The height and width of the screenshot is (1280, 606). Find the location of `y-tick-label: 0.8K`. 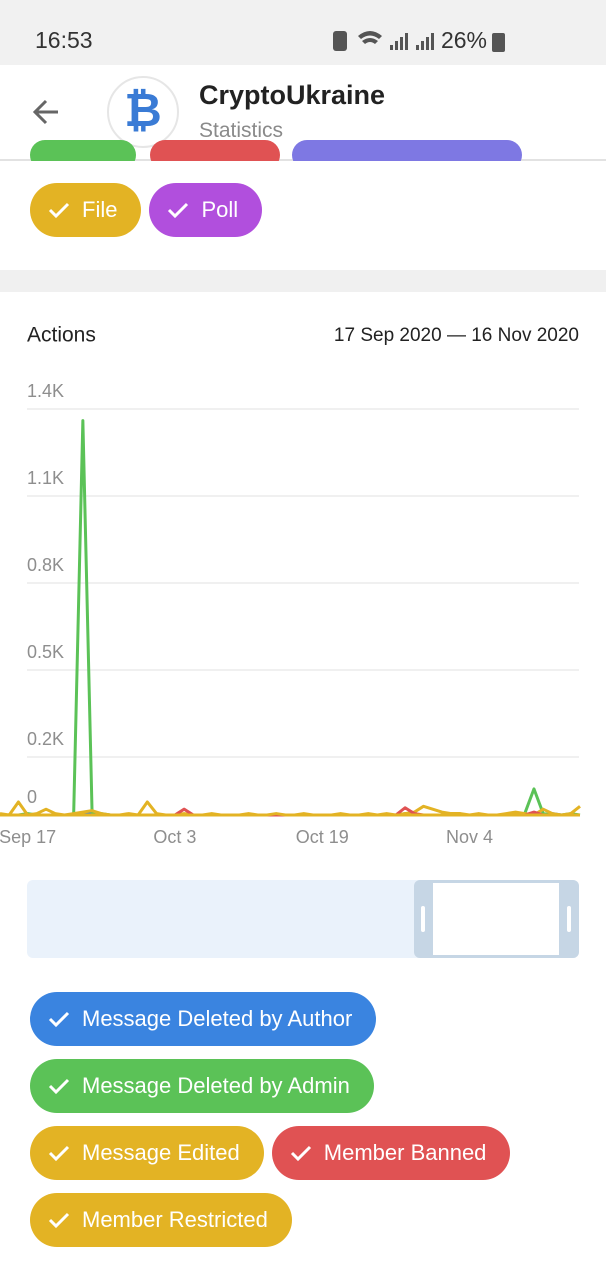

y-tick-label: 0.8K is located at coordinates (45, 565).